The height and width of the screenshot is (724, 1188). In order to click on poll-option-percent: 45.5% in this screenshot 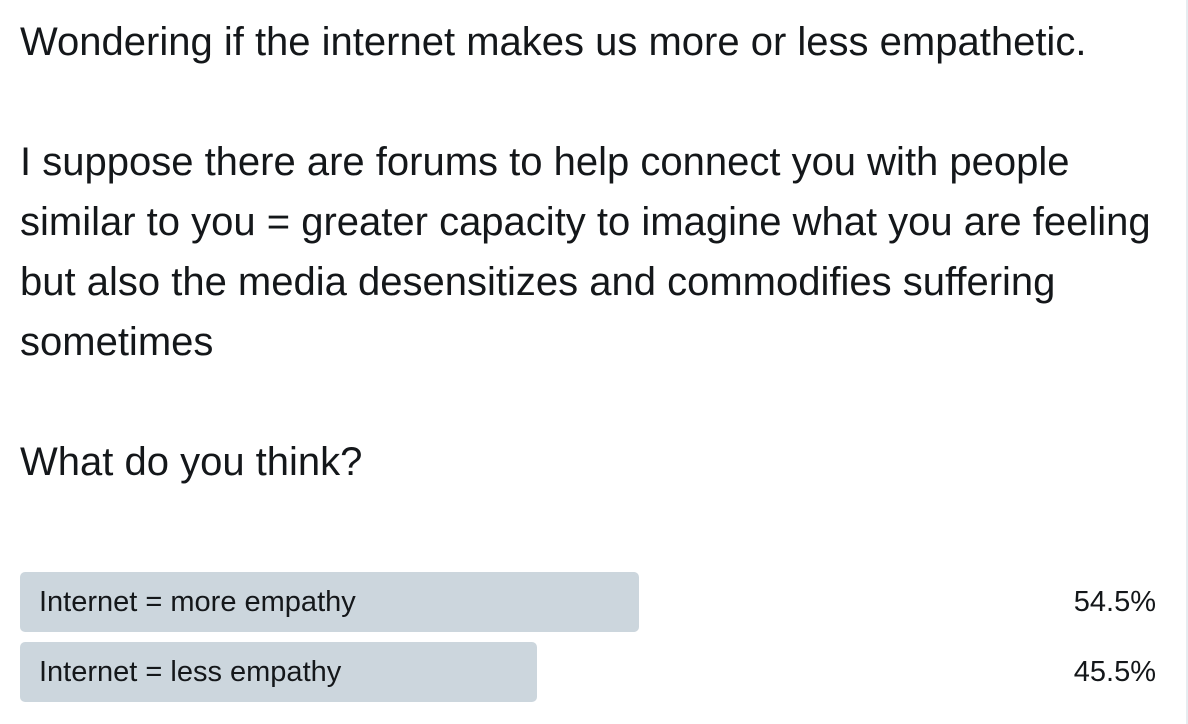, I will do `click(1114, 672)`.